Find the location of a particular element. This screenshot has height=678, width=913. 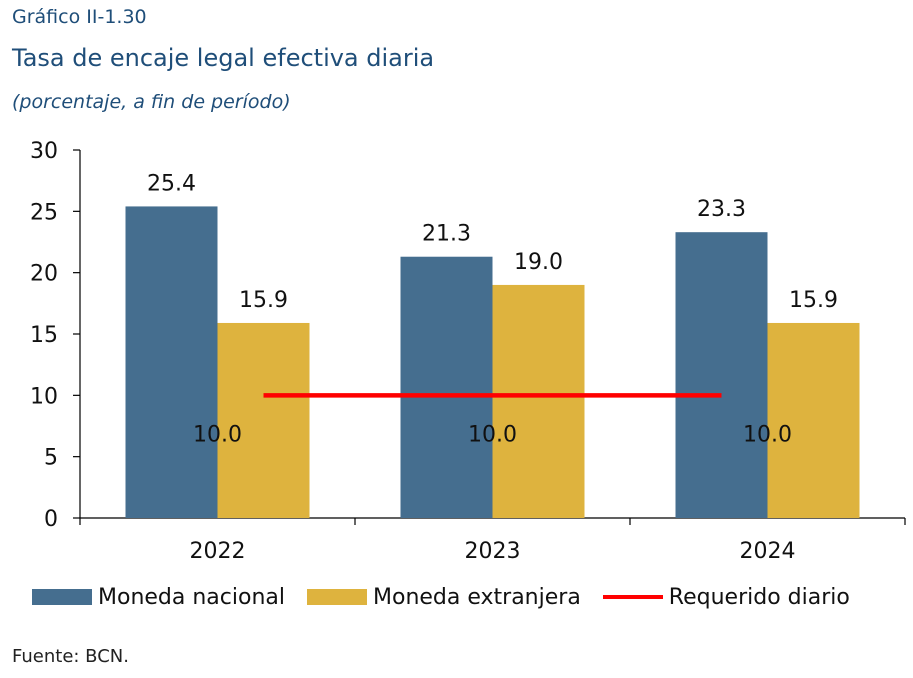

x-tick-label: 2024 is located at coordinates (768, 551).